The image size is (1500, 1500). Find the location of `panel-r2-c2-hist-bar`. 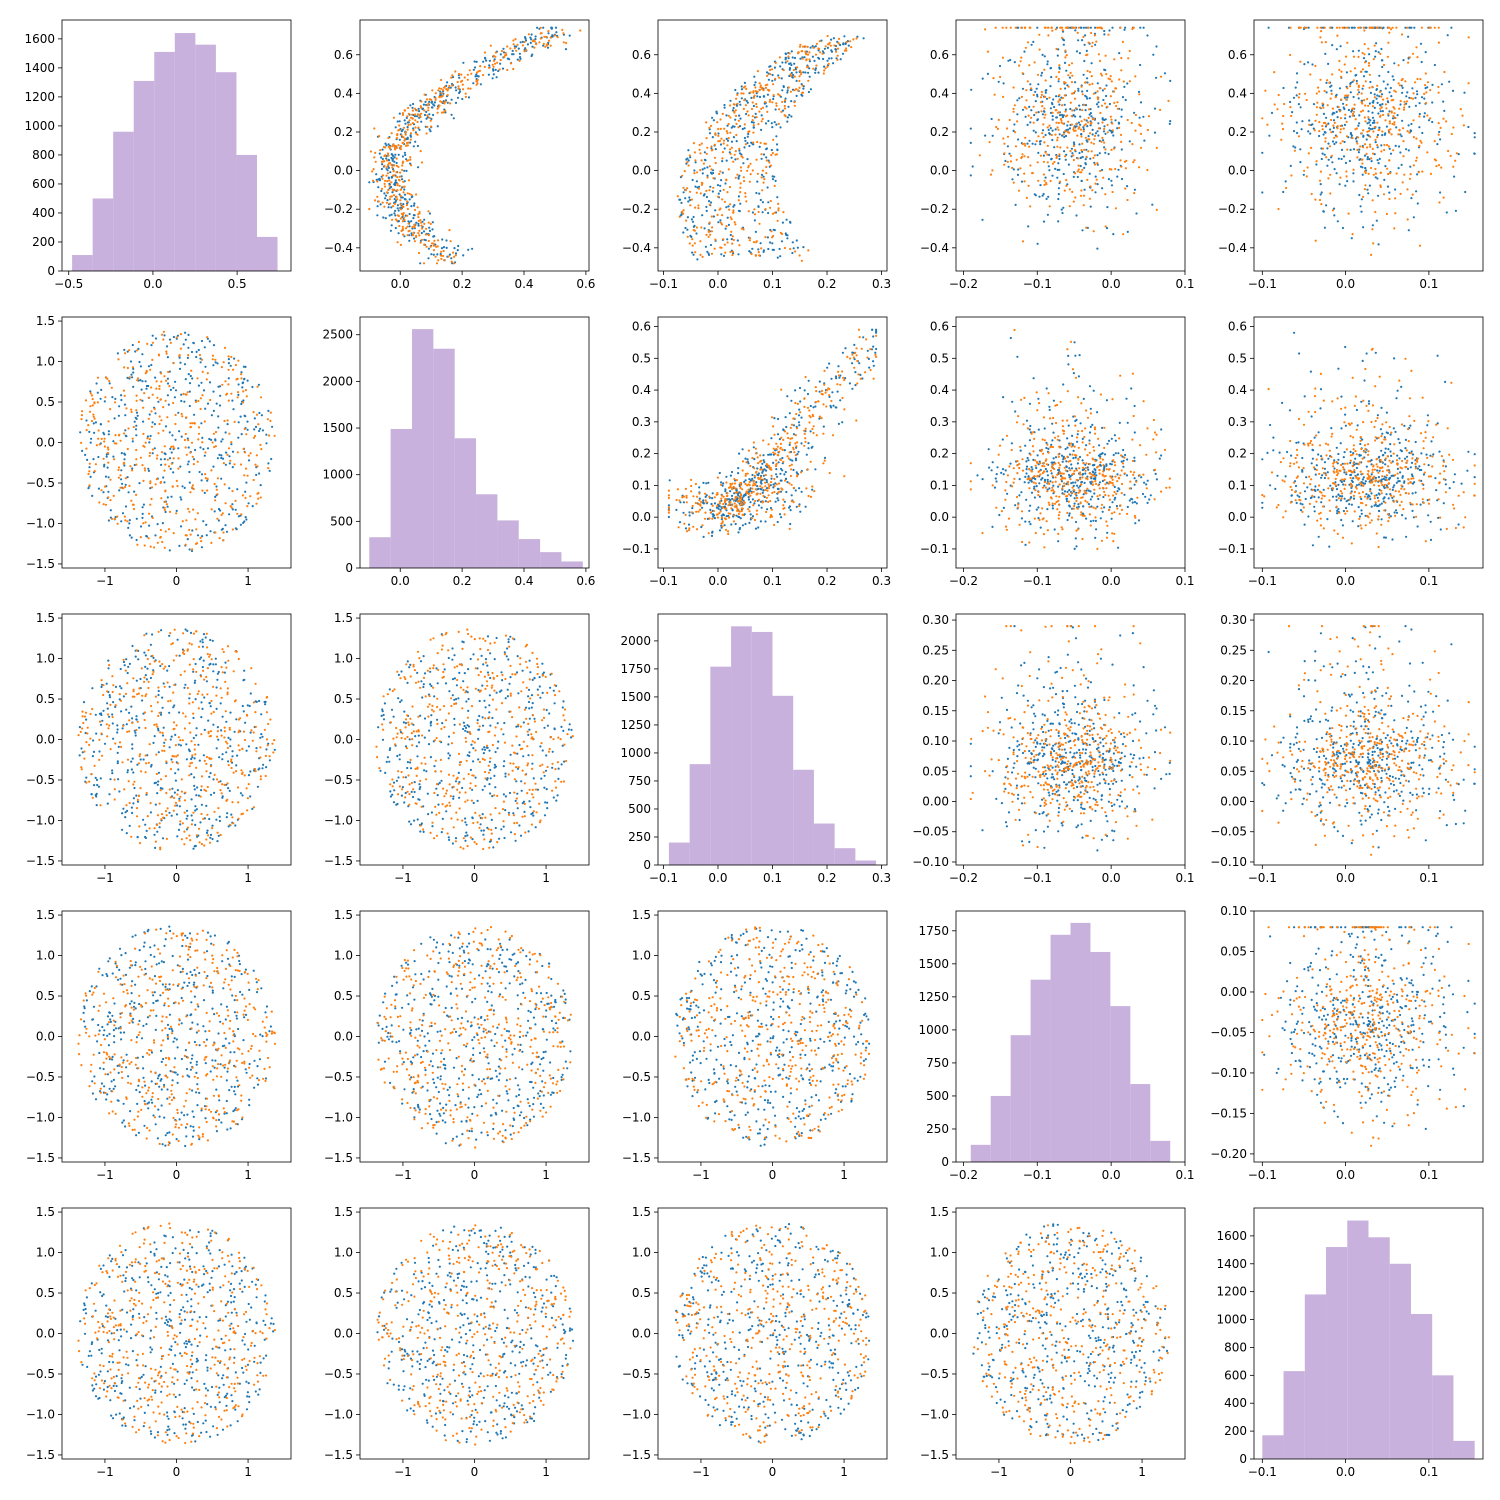

panel-r2-c2-hist-bar is located at coordinates (401, 498).